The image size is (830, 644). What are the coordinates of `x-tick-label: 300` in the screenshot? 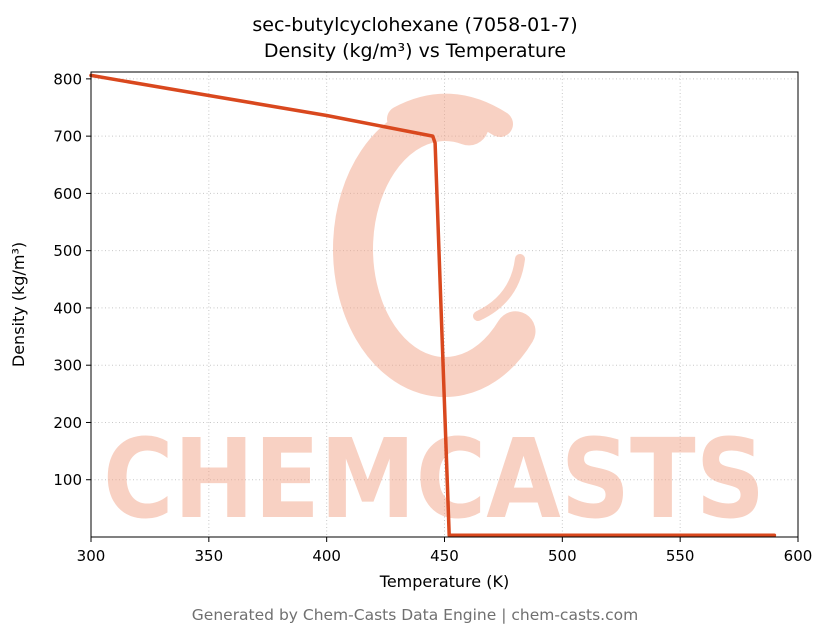 It's located at (91, 556).